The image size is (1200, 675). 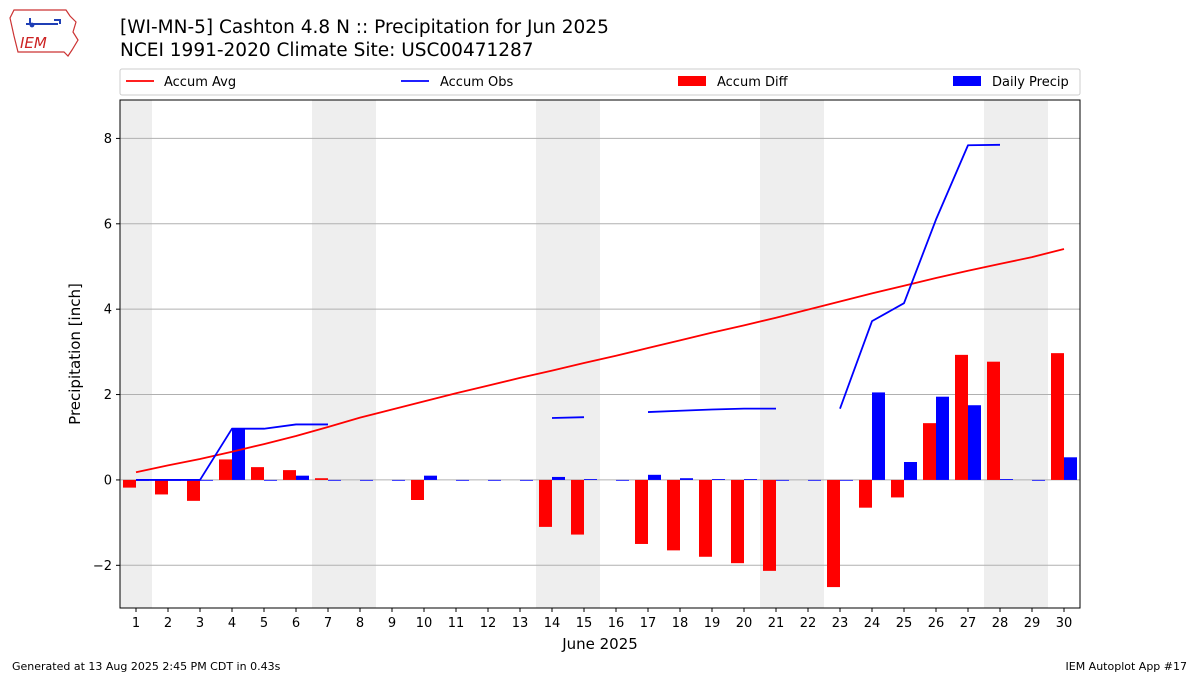 I want to click on x-tick-label: 26, so click(x=936, y=623).